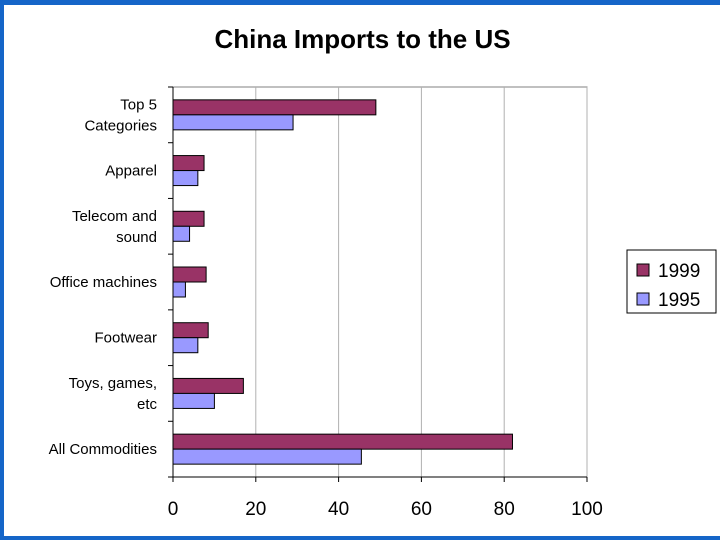 This screenshot has width=720, height=540. I want to click on category-label: All Commodities, so click(103, 449).